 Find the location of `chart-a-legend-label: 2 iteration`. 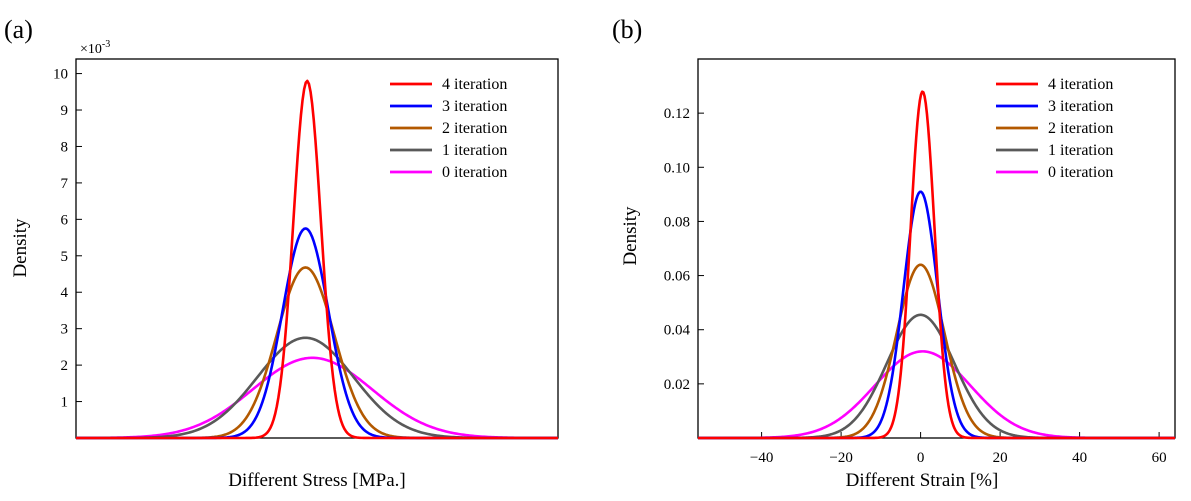

chart-a-legend-label: 2 iteration is located at coordinates (474, 128).